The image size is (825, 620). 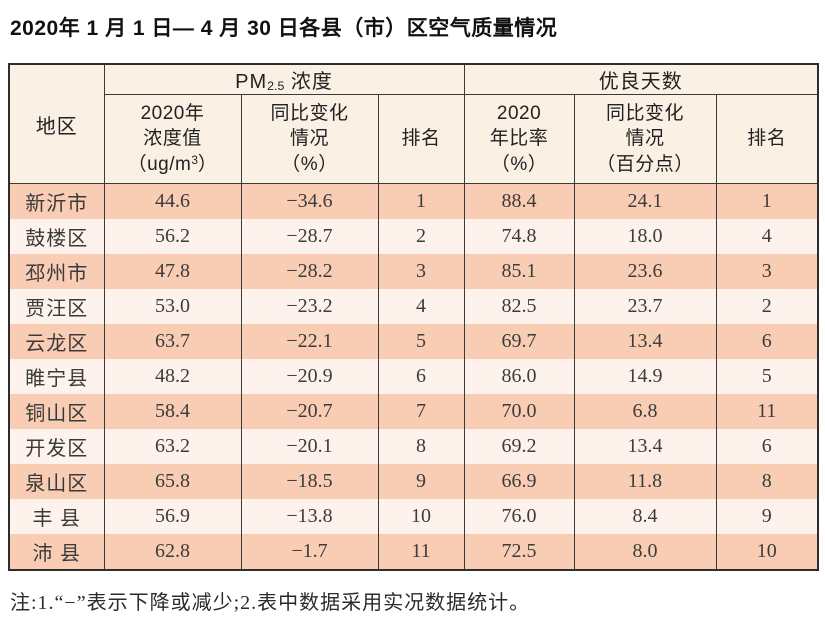 I want to click on pm25-rank-cell: 2, so click(x=421, y=236).